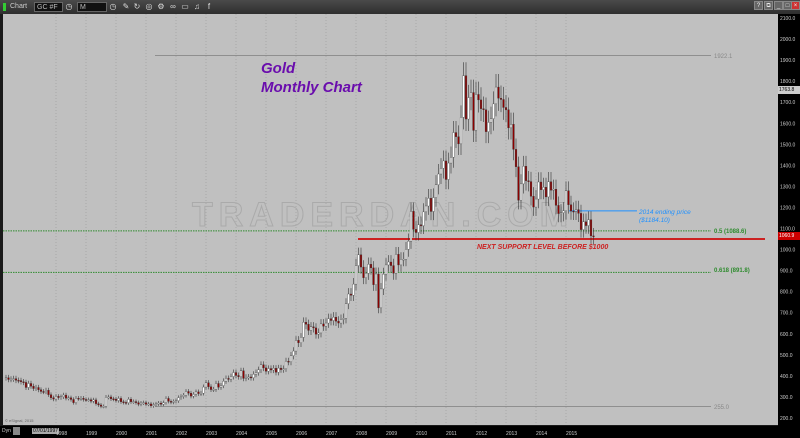 The image size is (800, 438). What do you see at coordinates (788, 82) in the screenshot?
I see `y-tick-label: 1800.0` at bounding box center [788, 82].